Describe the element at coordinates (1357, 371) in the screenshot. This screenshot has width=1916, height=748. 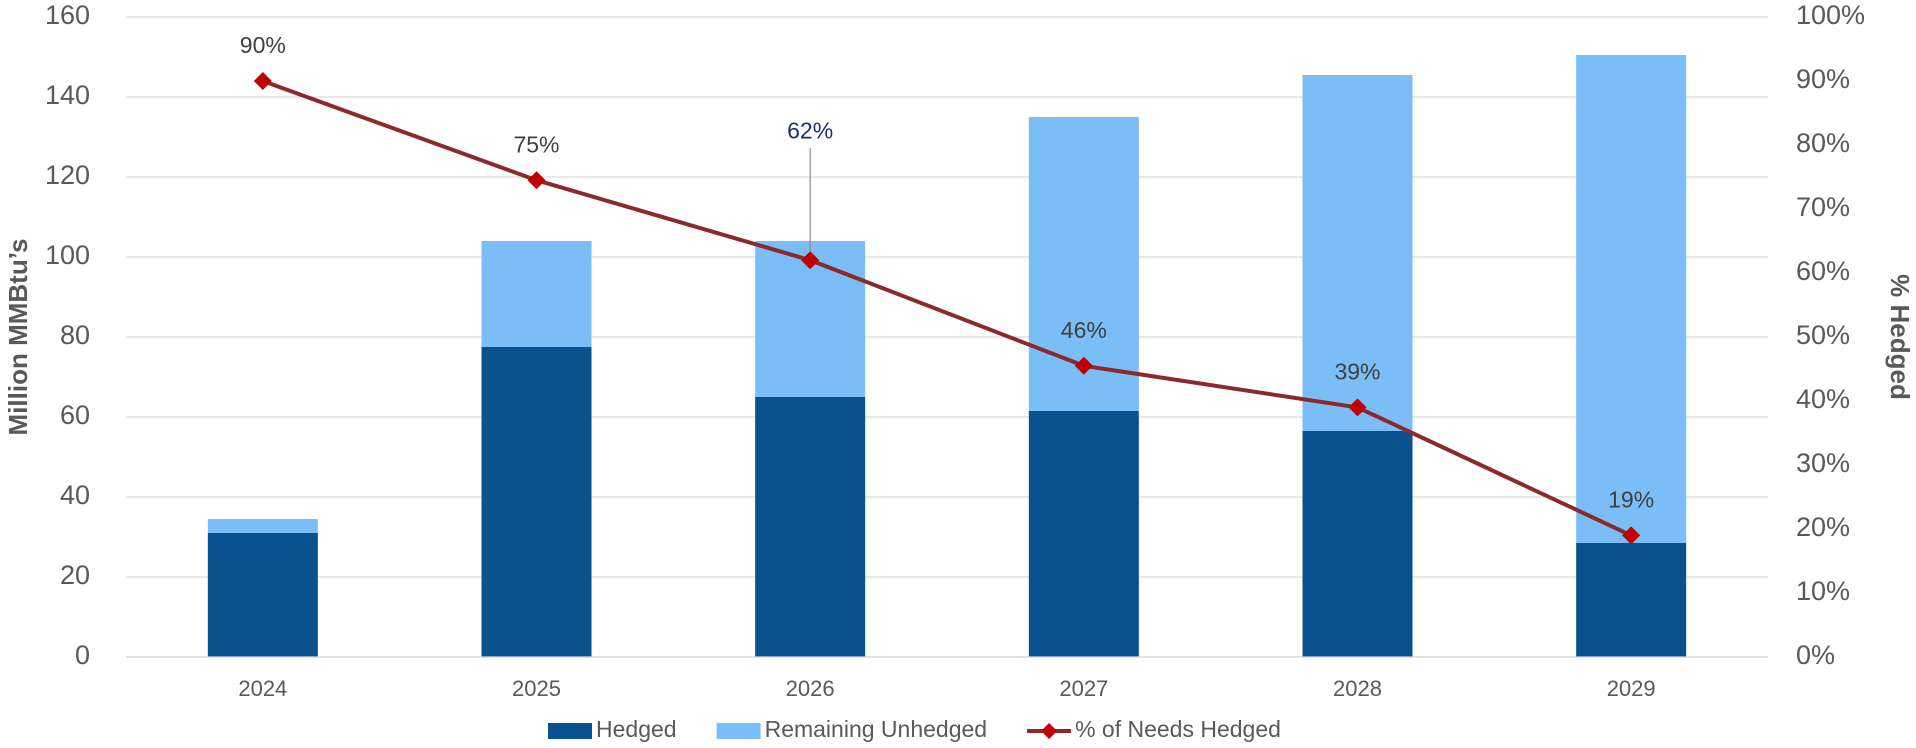
I see `data-label: 39%` at that location.